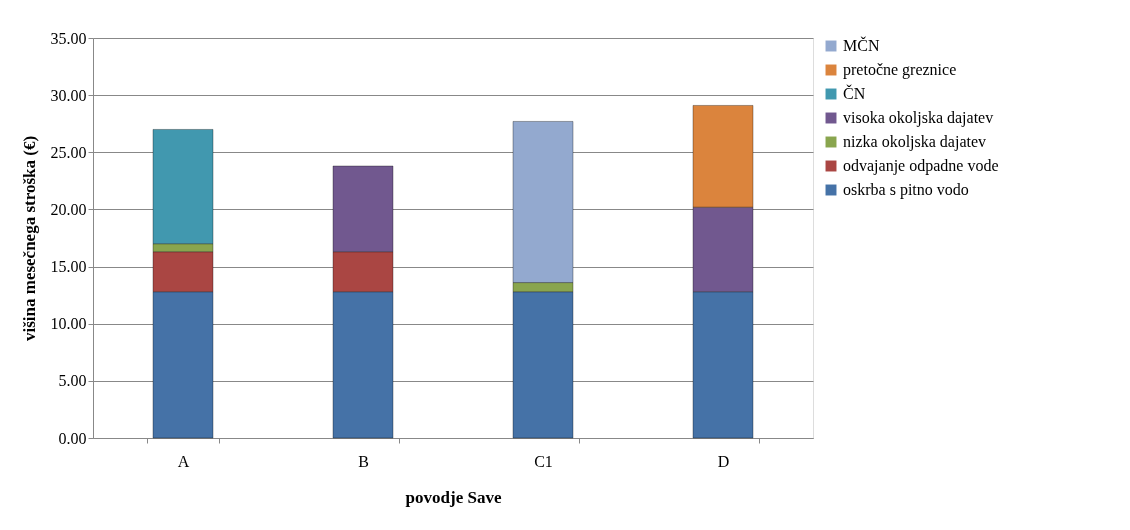 This screenshot has height=530, width=1130. What do you see at coordinates (906, 190) in the screenshot?
I see `legend-label: oskrba s pitno vodo` at bounding box center [906, 190].